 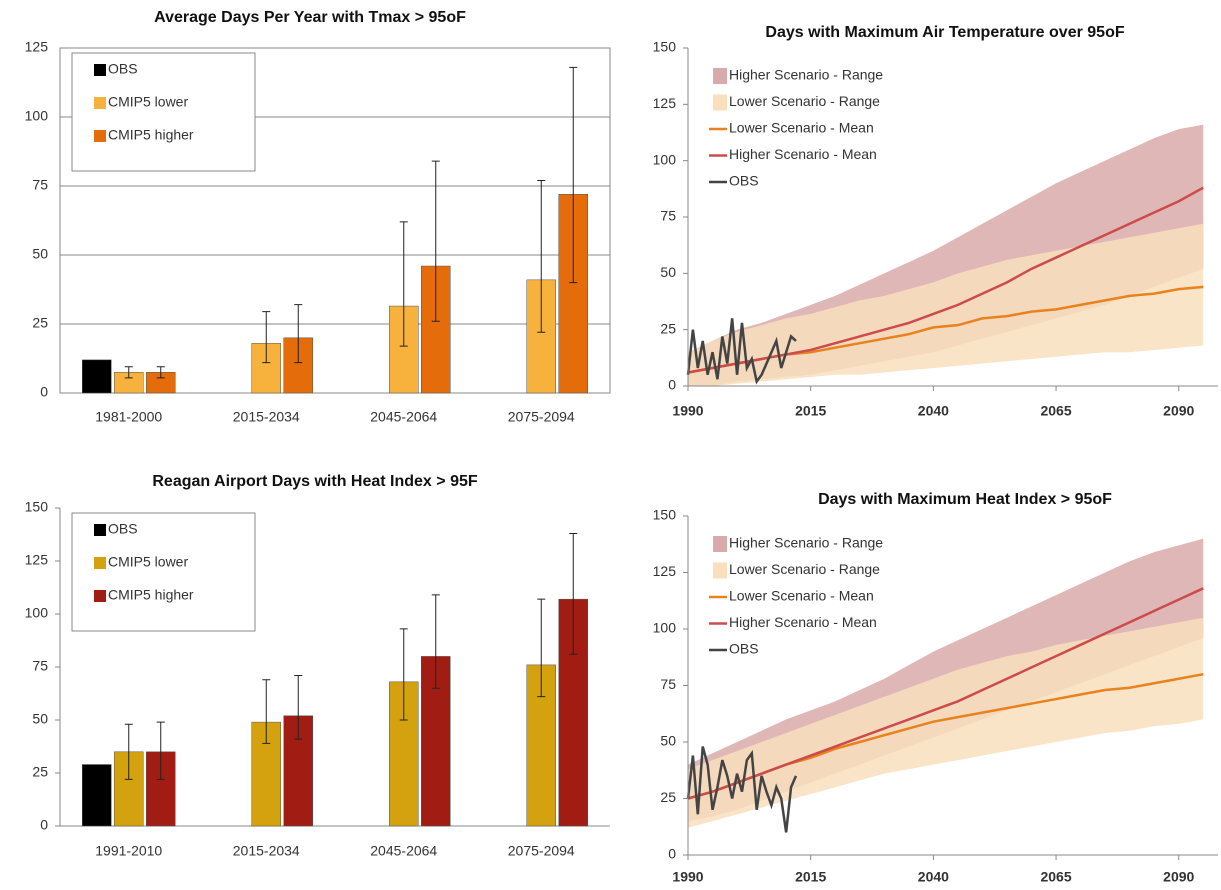 What do you see at coordinates (403, 851) in the screenshot?
I see `x-tick-label: 2045-2064` at bounding box center [403, 851].